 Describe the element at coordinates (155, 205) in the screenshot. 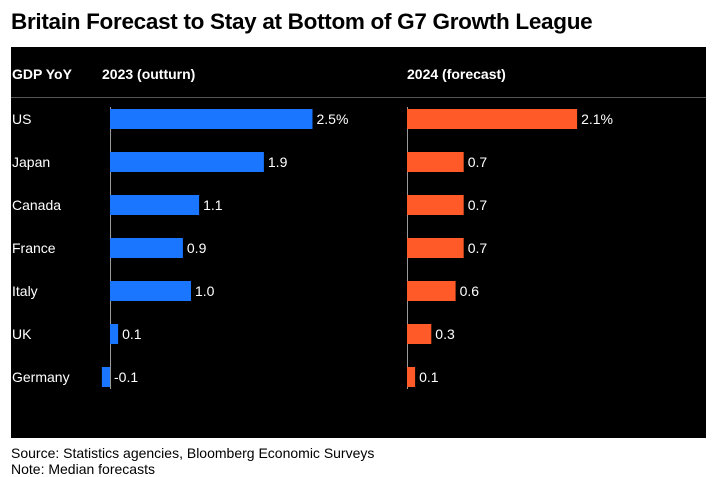

I see `bar-2023-canada` at that location.